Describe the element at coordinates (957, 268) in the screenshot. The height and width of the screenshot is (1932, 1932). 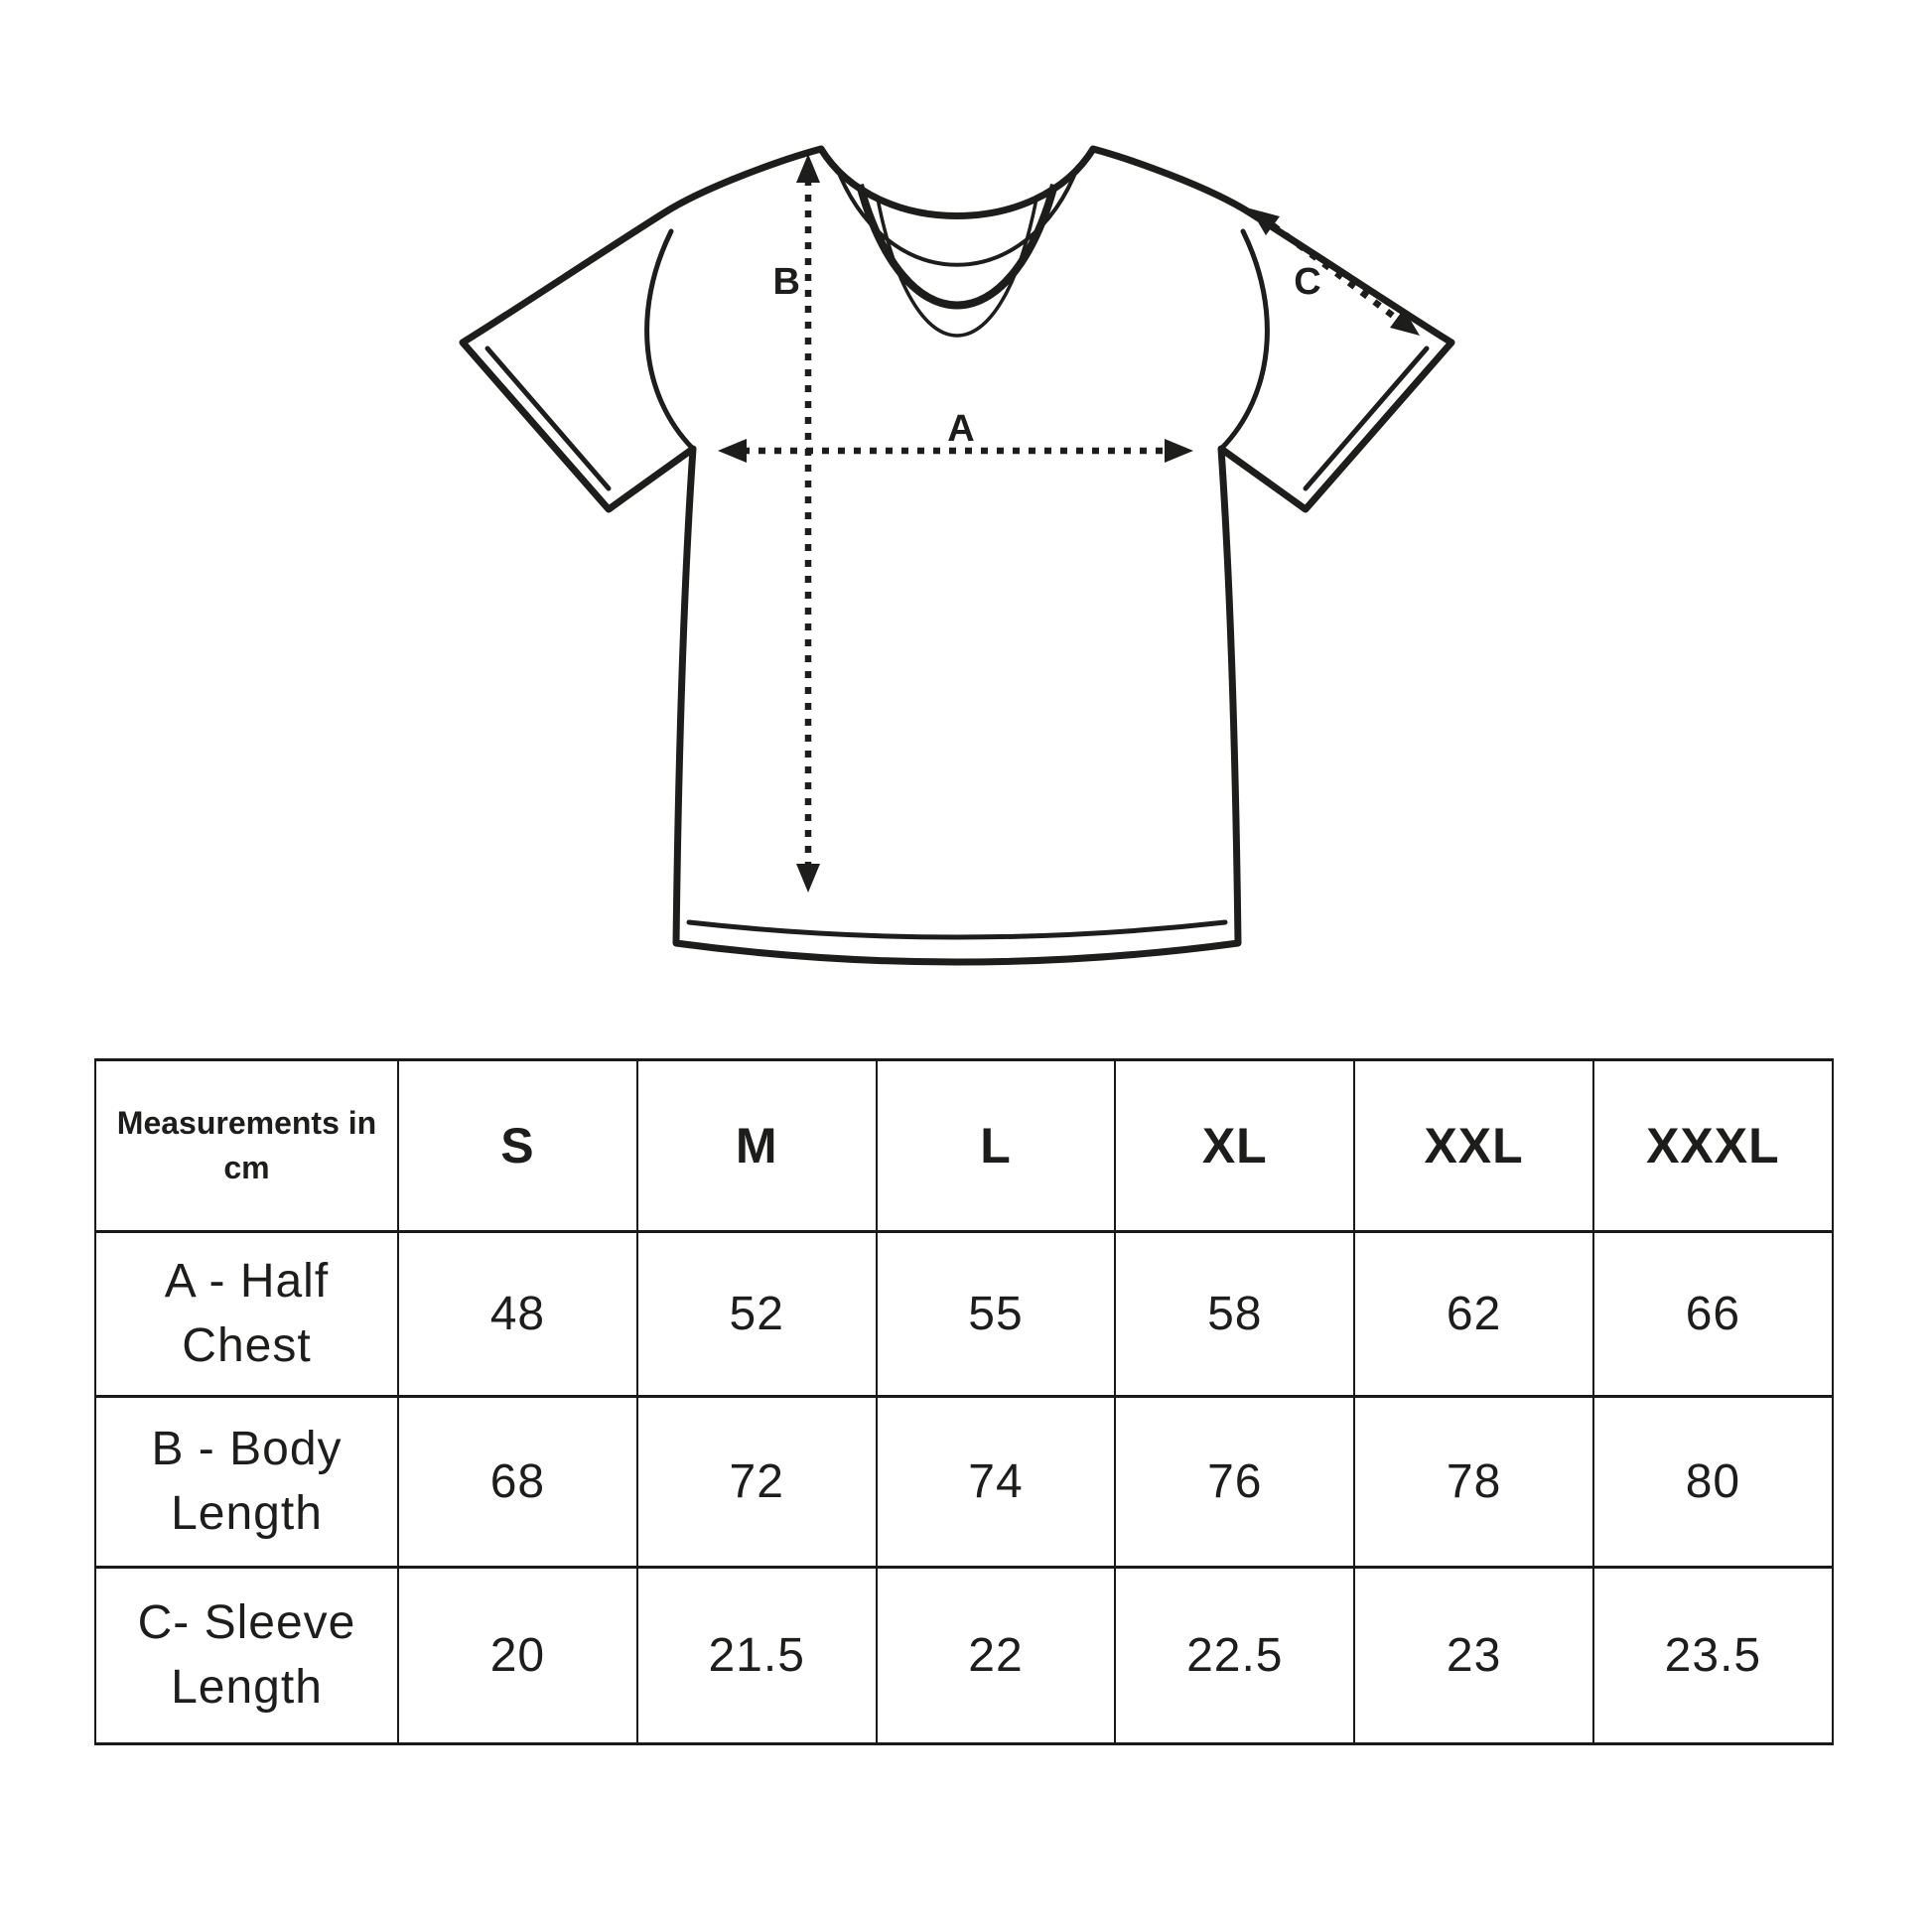
I see `collar-seam-thin-lower` at that location.